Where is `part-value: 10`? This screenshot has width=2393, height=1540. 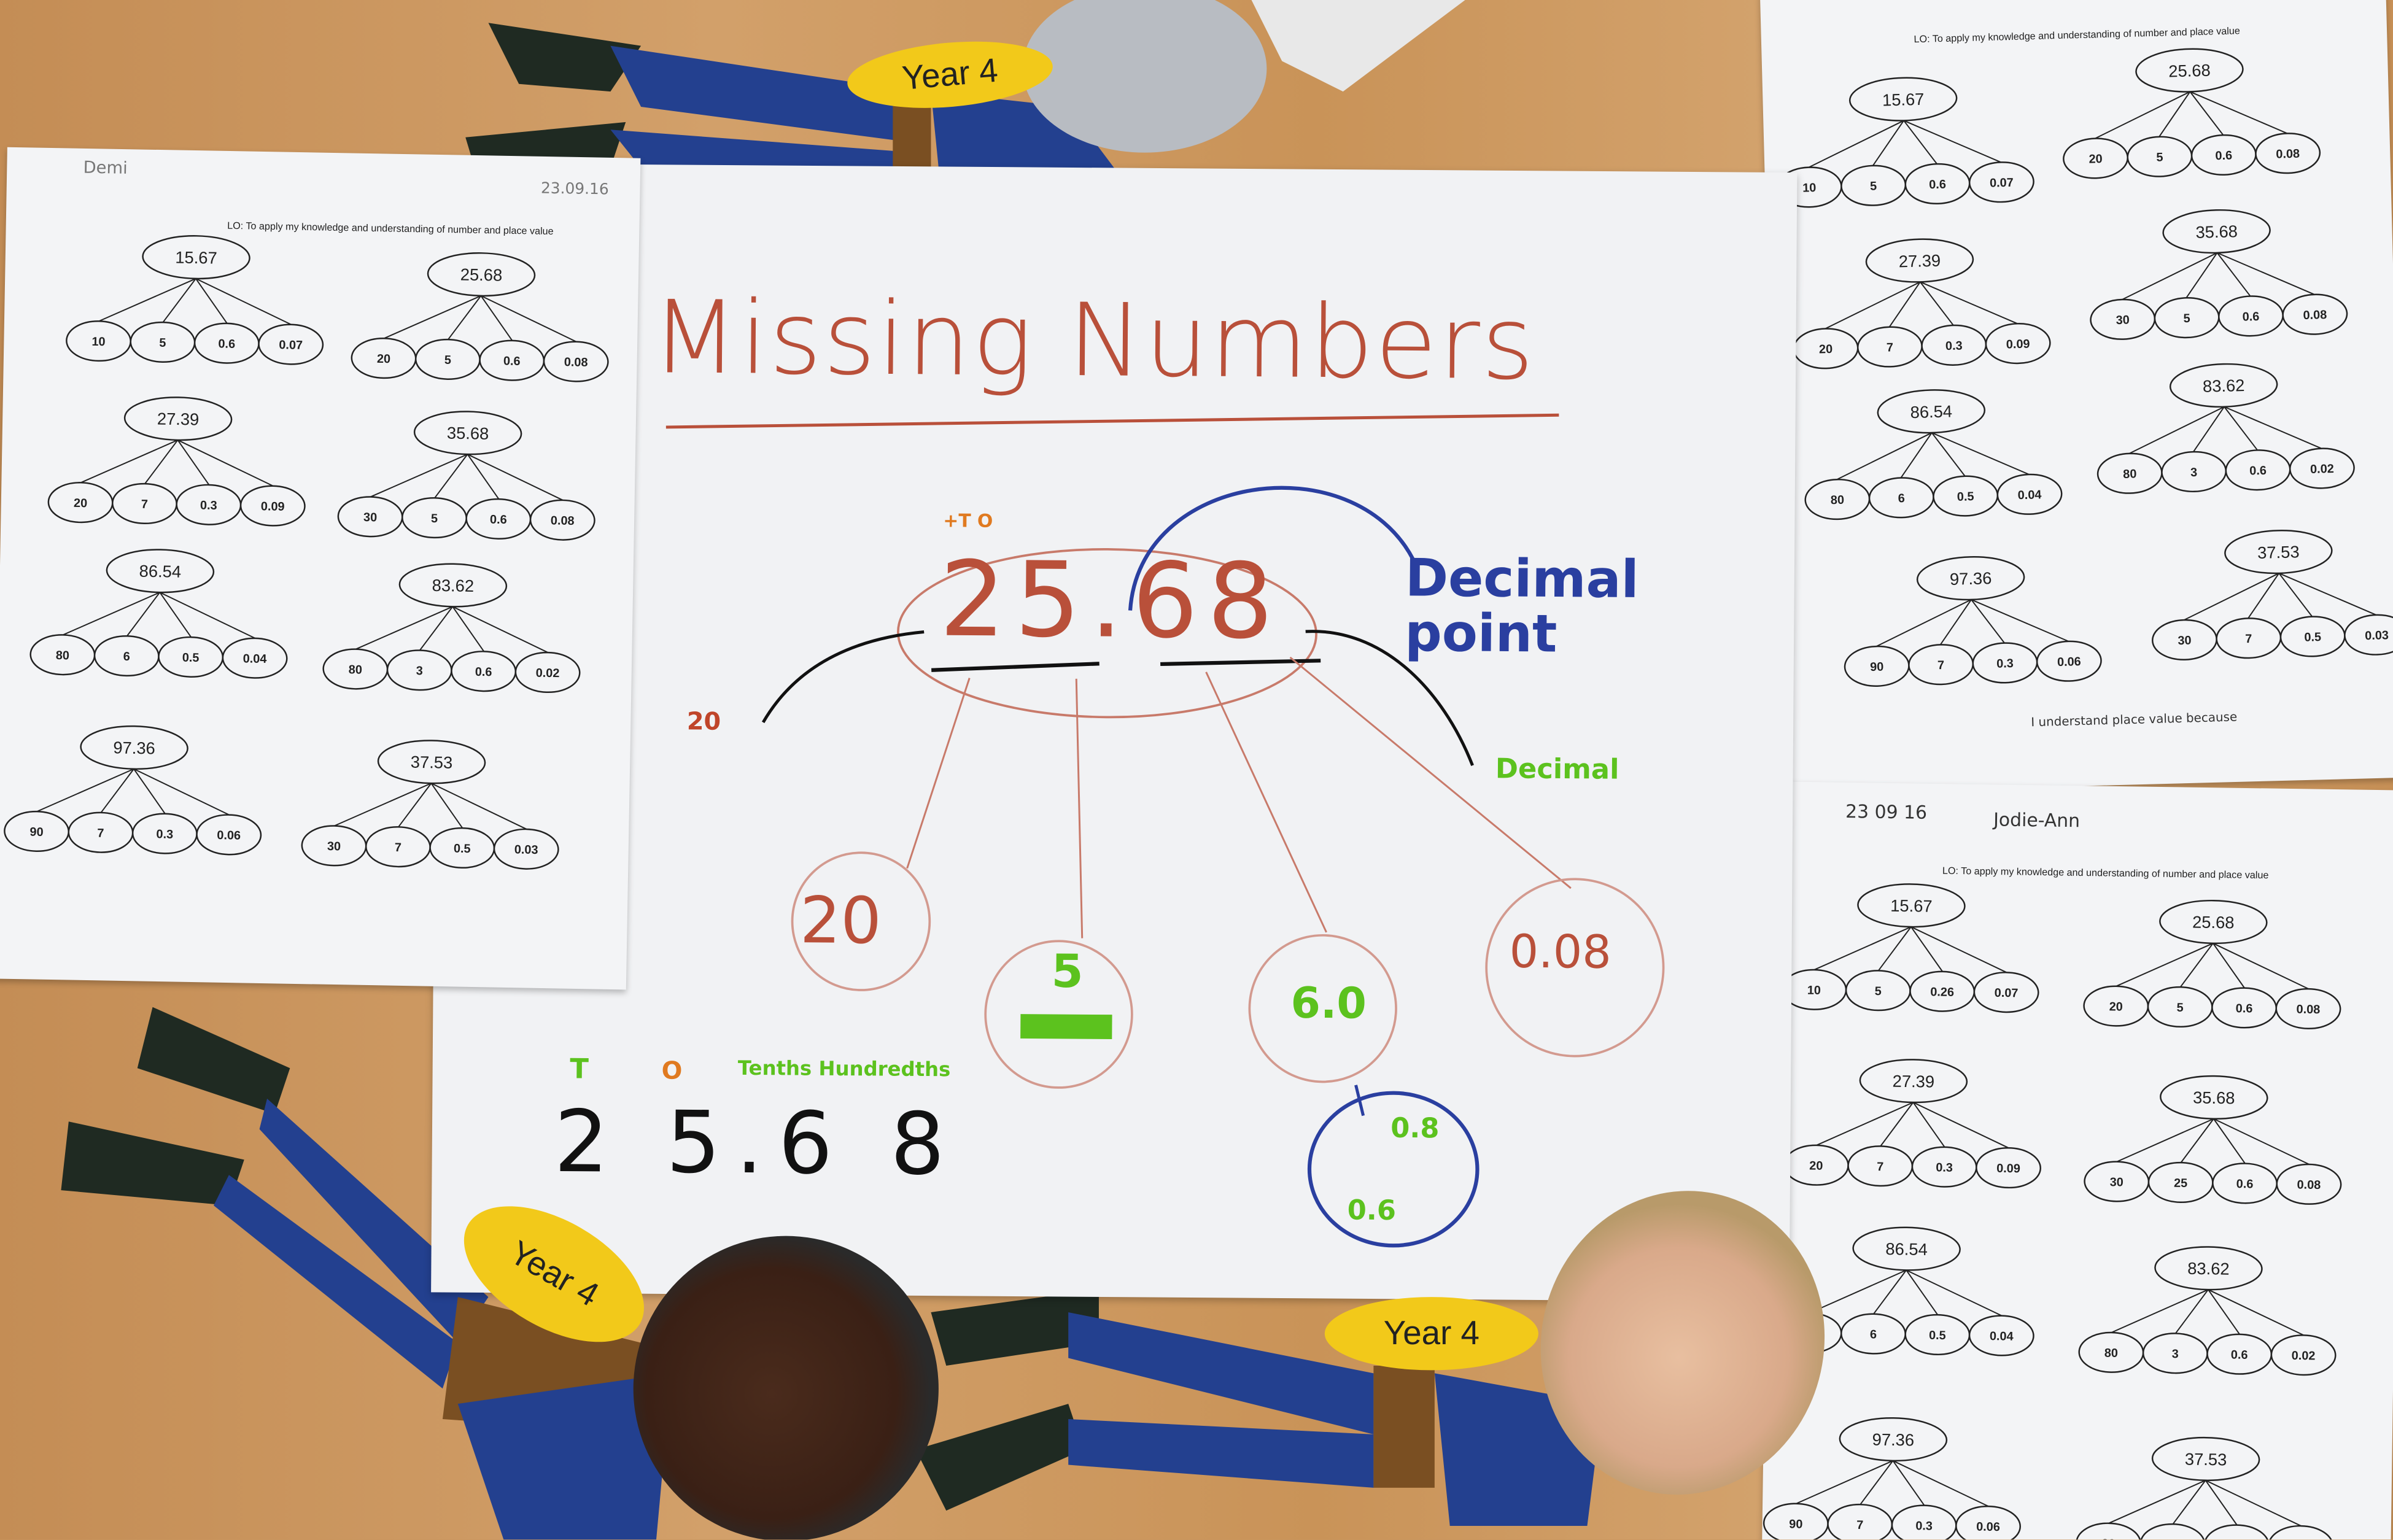
part-value: 10 is located at coordinates (1810, 188).